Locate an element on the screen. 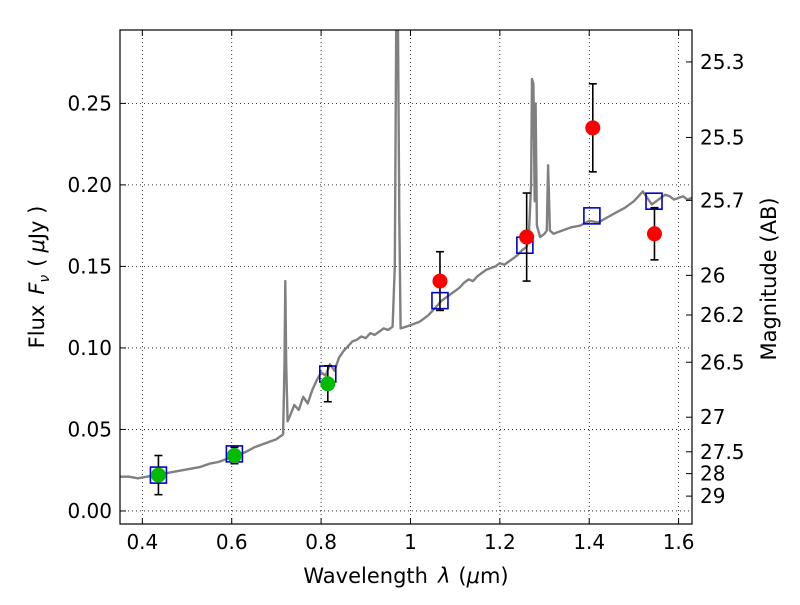 Image resolution: width=800 pixels, height=605 pixels. x-tick-label: 1.2 is located at coordinates (500, 542).